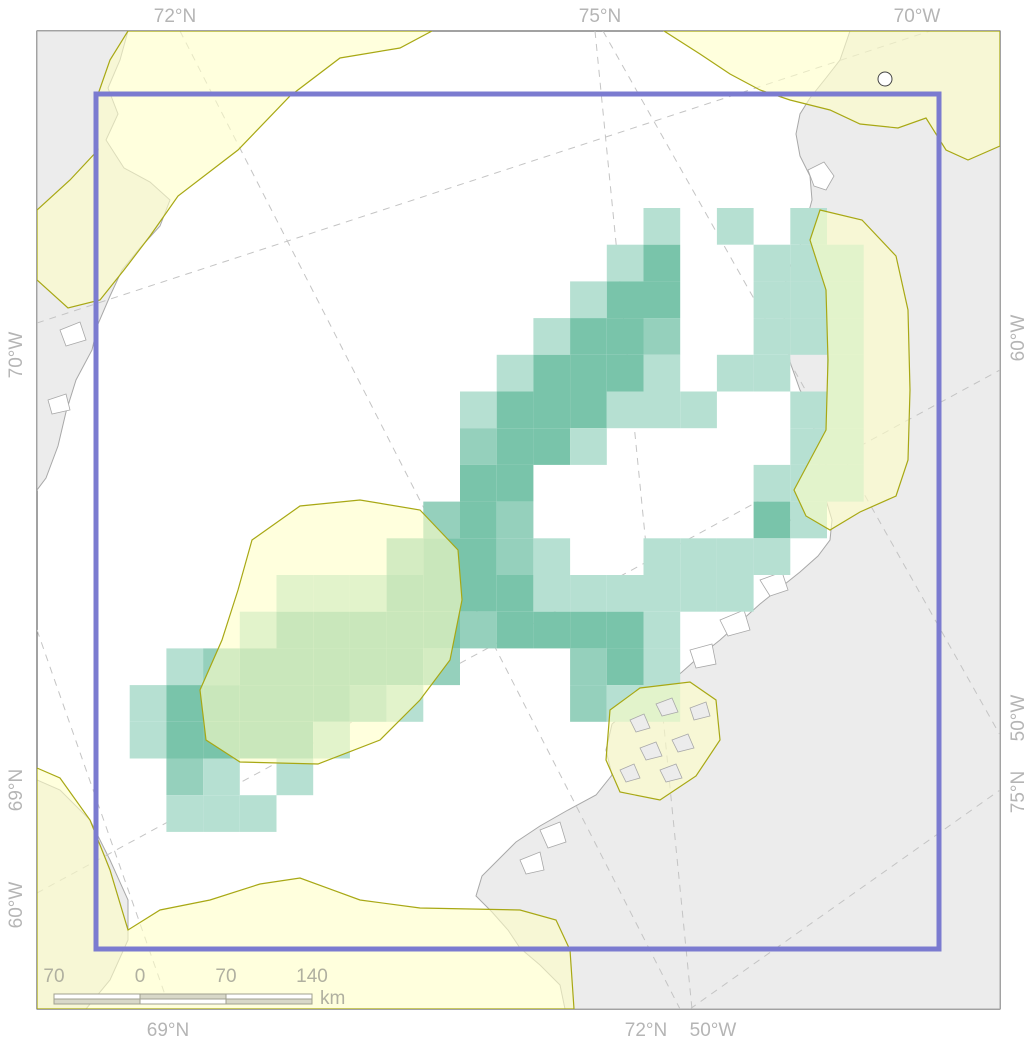 This screenshot has height=1049, width=1033. Describe the element at coordinates (852, 370) in the screenshot. I see `zone-east` at that location.